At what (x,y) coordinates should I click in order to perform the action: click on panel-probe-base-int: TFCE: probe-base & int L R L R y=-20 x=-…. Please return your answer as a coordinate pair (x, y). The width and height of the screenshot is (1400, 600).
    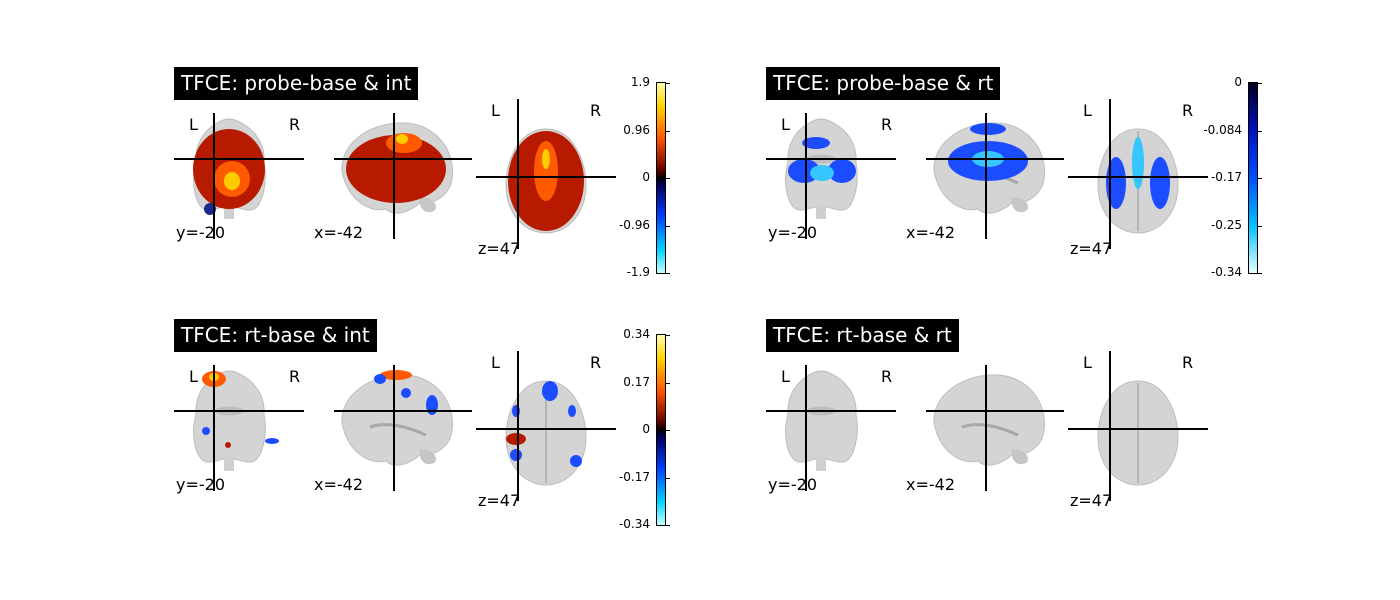
    Looking at the image, I should click on (434, 187).